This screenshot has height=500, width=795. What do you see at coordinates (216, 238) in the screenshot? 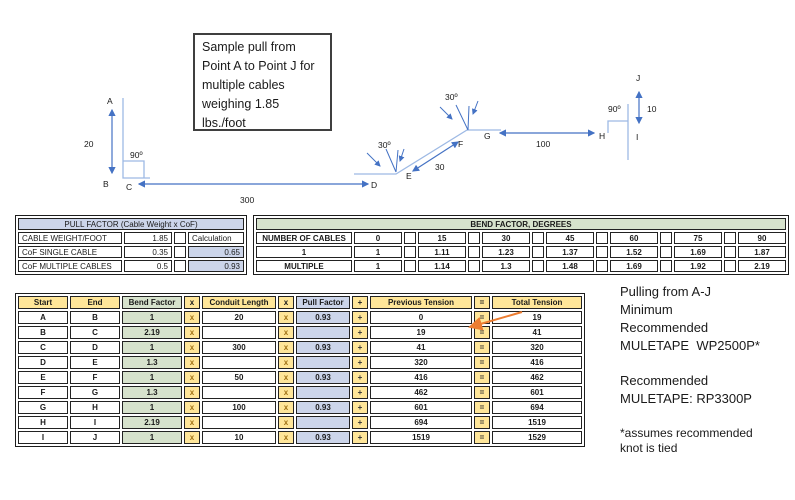
I see `cell: Calculation` at bounding box center [216, 238].